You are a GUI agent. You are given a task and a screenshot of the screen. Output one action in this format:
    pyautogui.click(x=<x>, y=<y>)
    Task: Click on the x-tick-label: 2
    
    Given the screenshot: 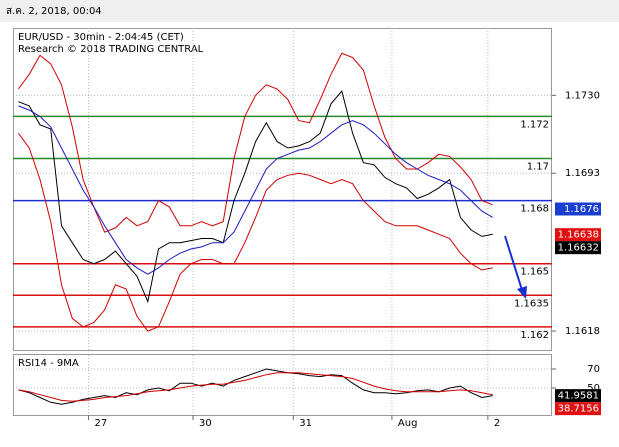 What is the action you would take?
    pyautogui.click(x=497, y=423)
    